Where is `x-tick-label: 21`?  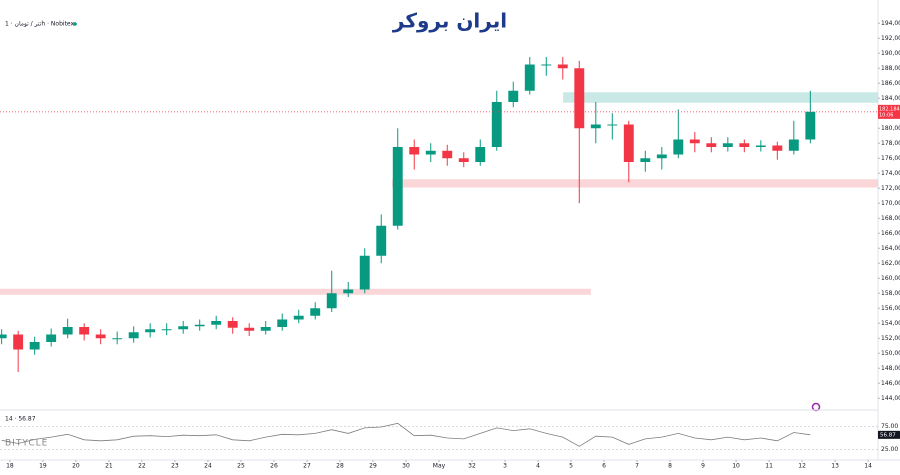
x-tick-label: 21 is located at coordinates (109, 466).